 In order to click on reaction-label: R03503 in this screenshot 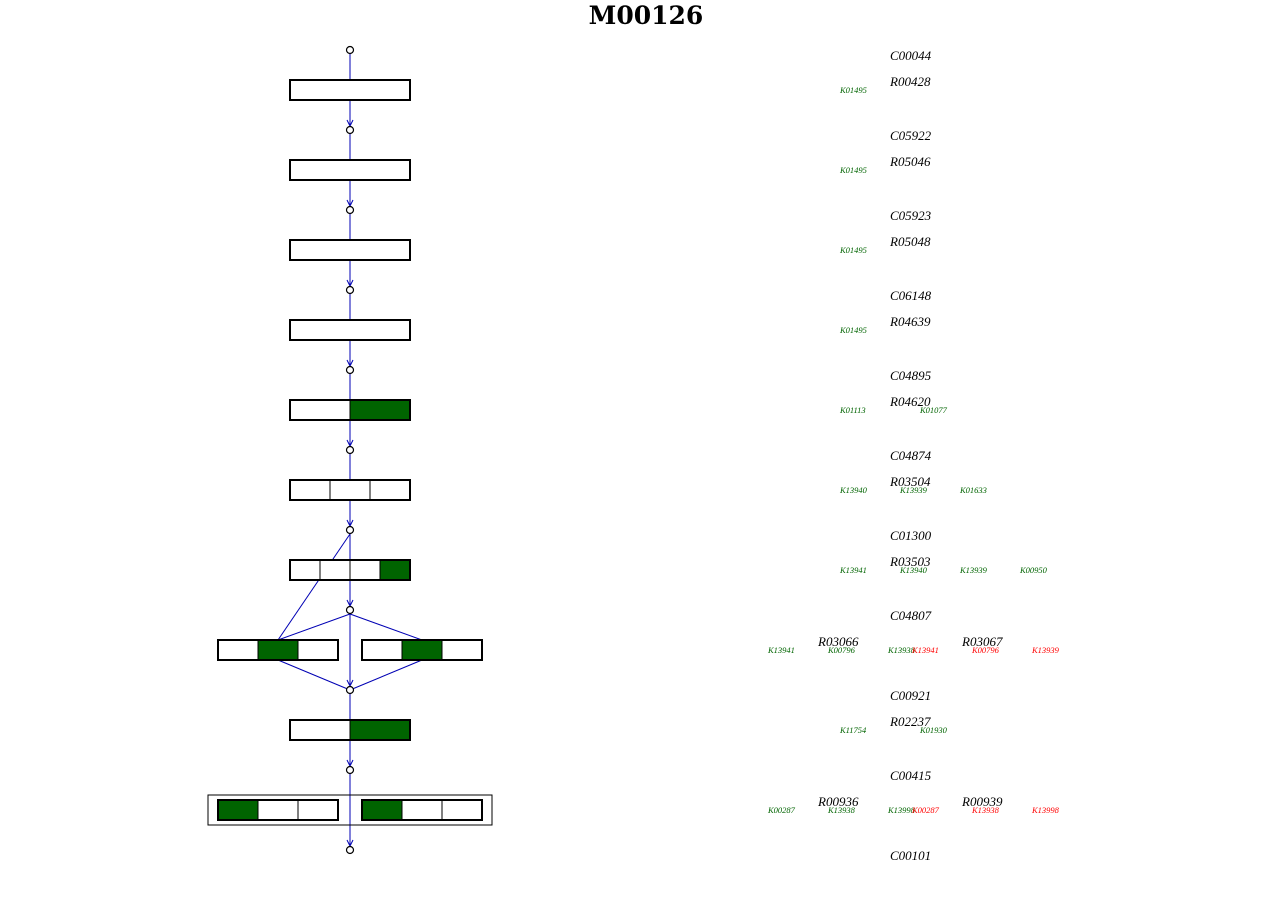, I will do `click(910, 561)`.